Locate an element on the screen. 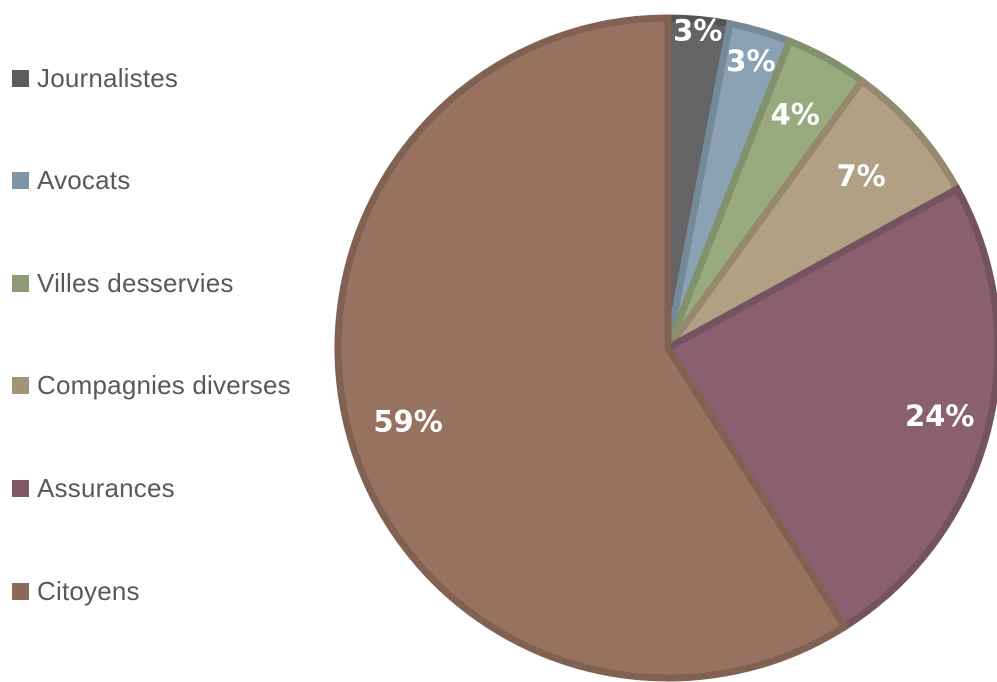 This screenshot has height=682, width=997. slice-label-citoyens: 59% is located at coordinates (407, 422).